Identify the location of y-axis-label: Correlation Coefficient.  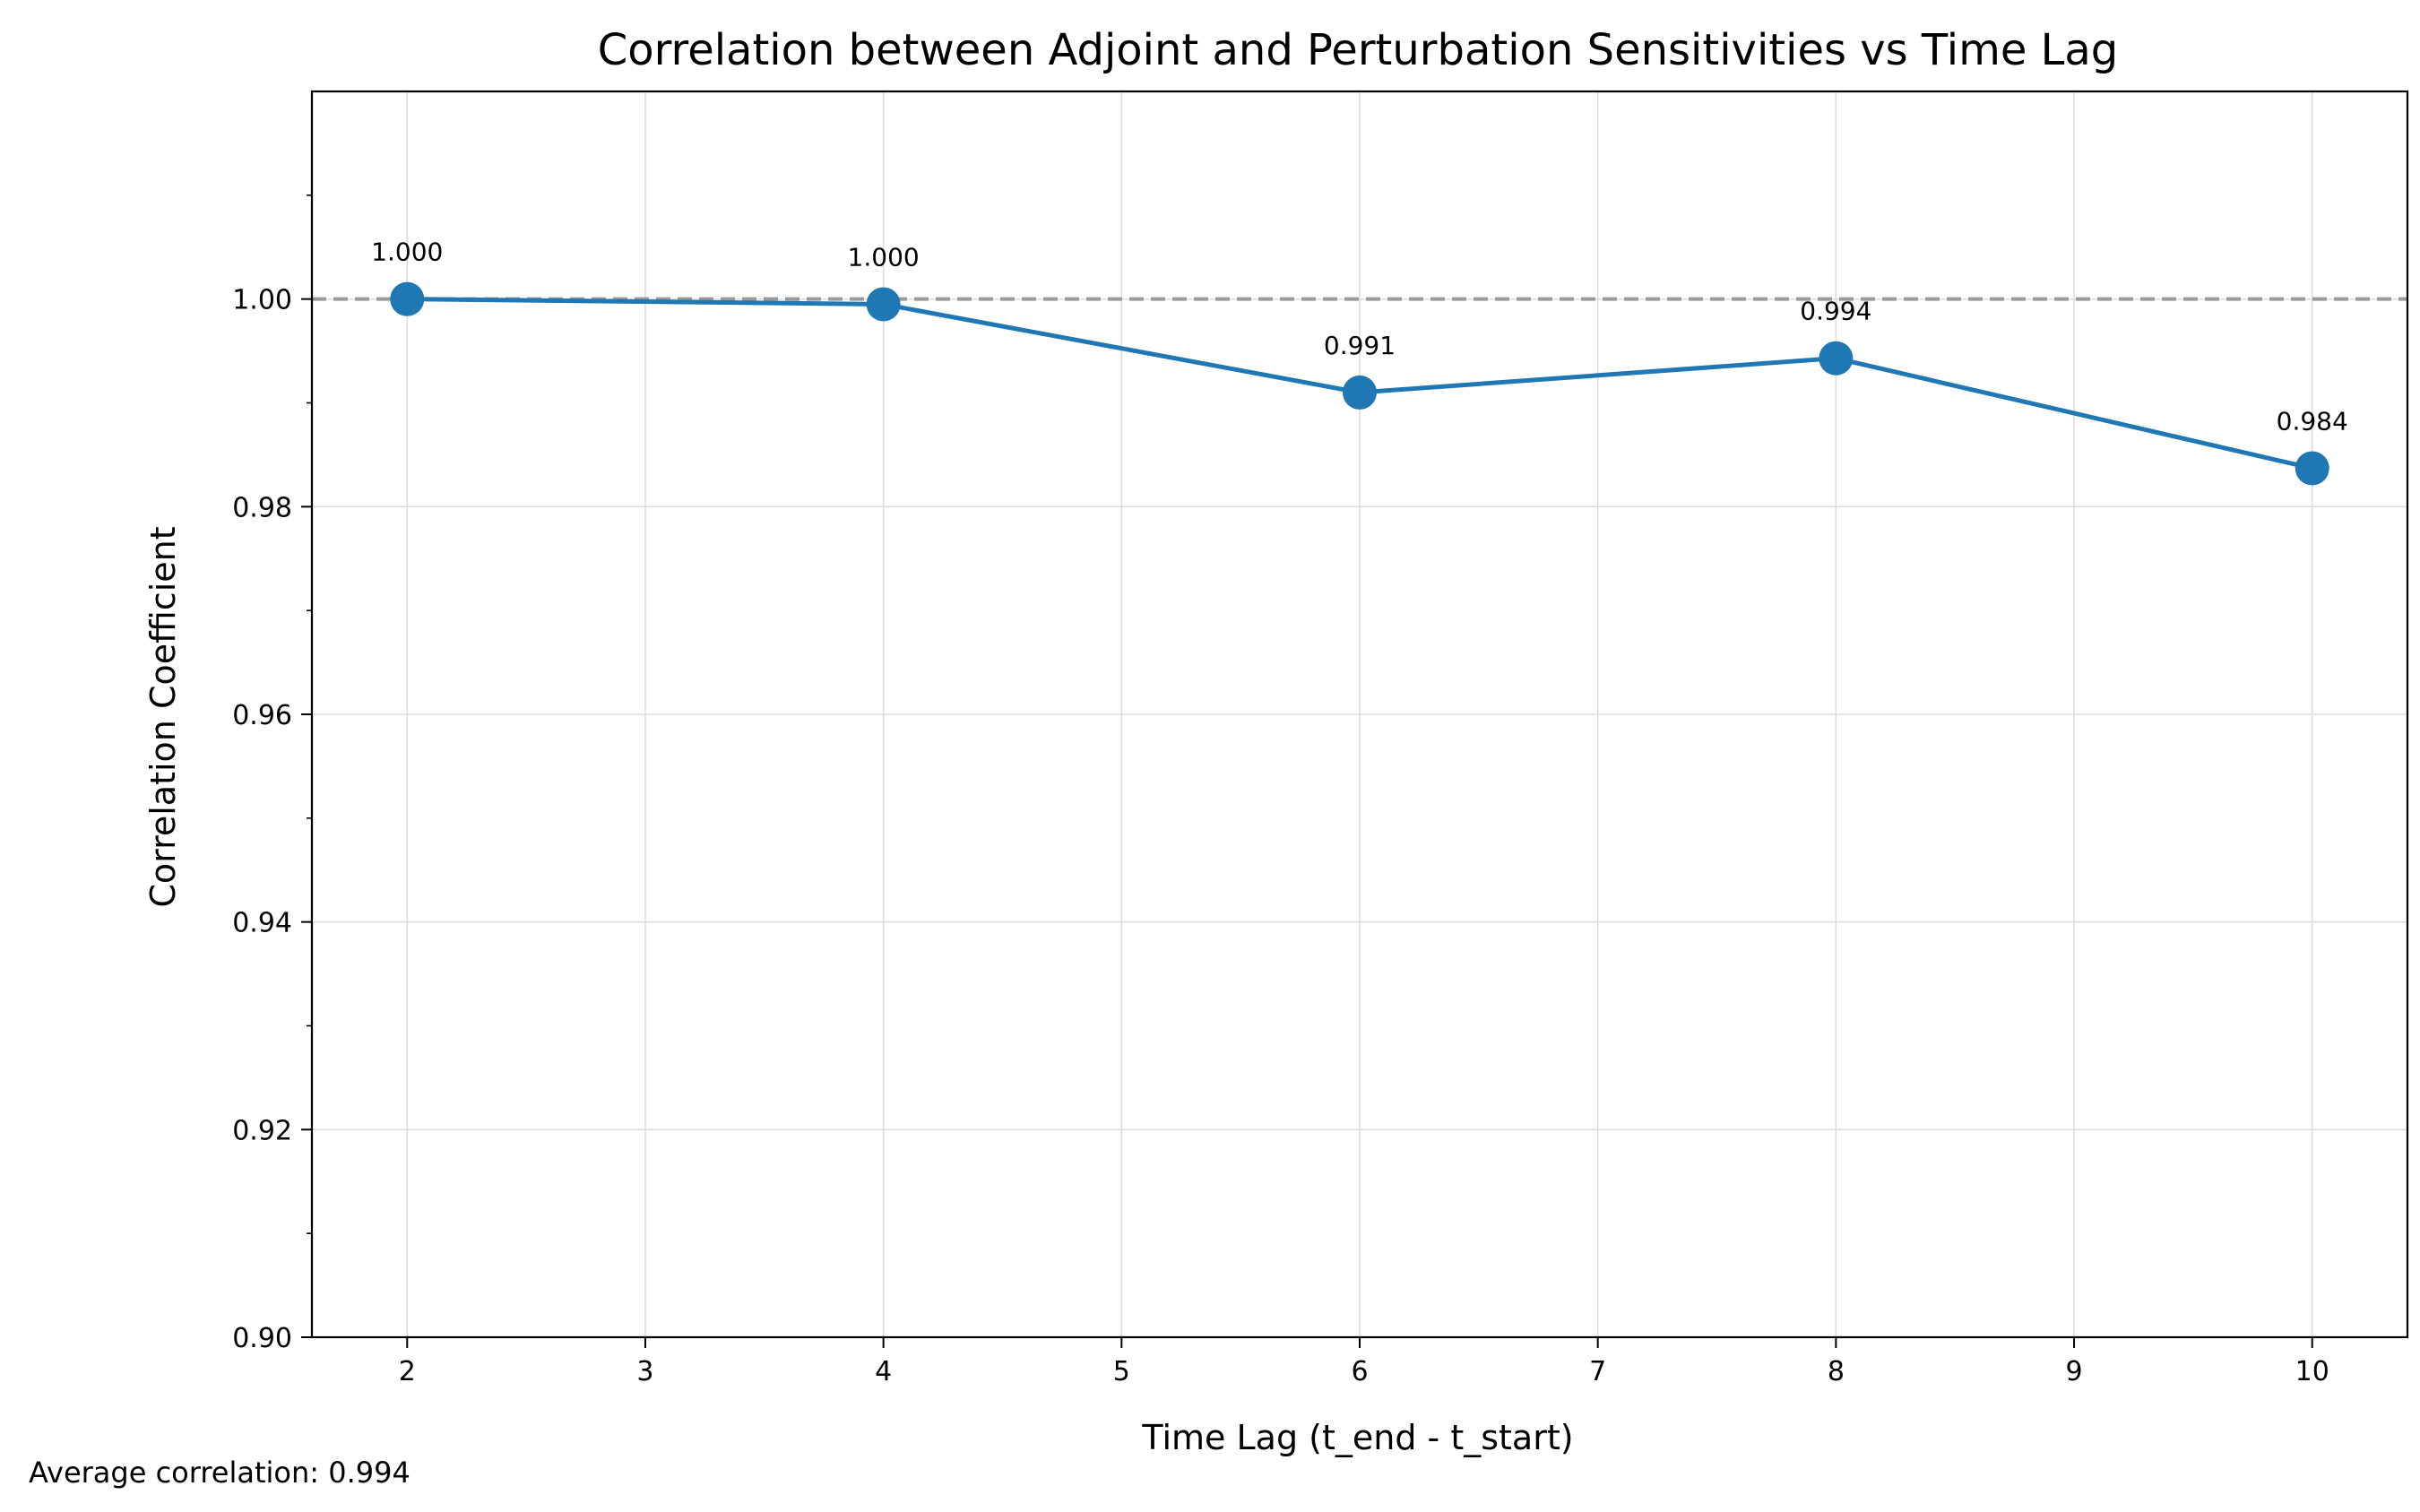
(163, 716).